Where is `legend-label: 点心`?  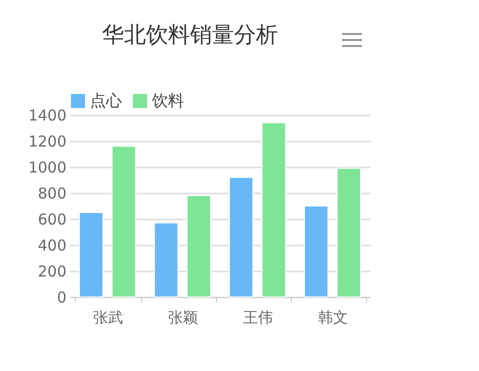
legend-label: 点心 is located at coordinates (106, 100).